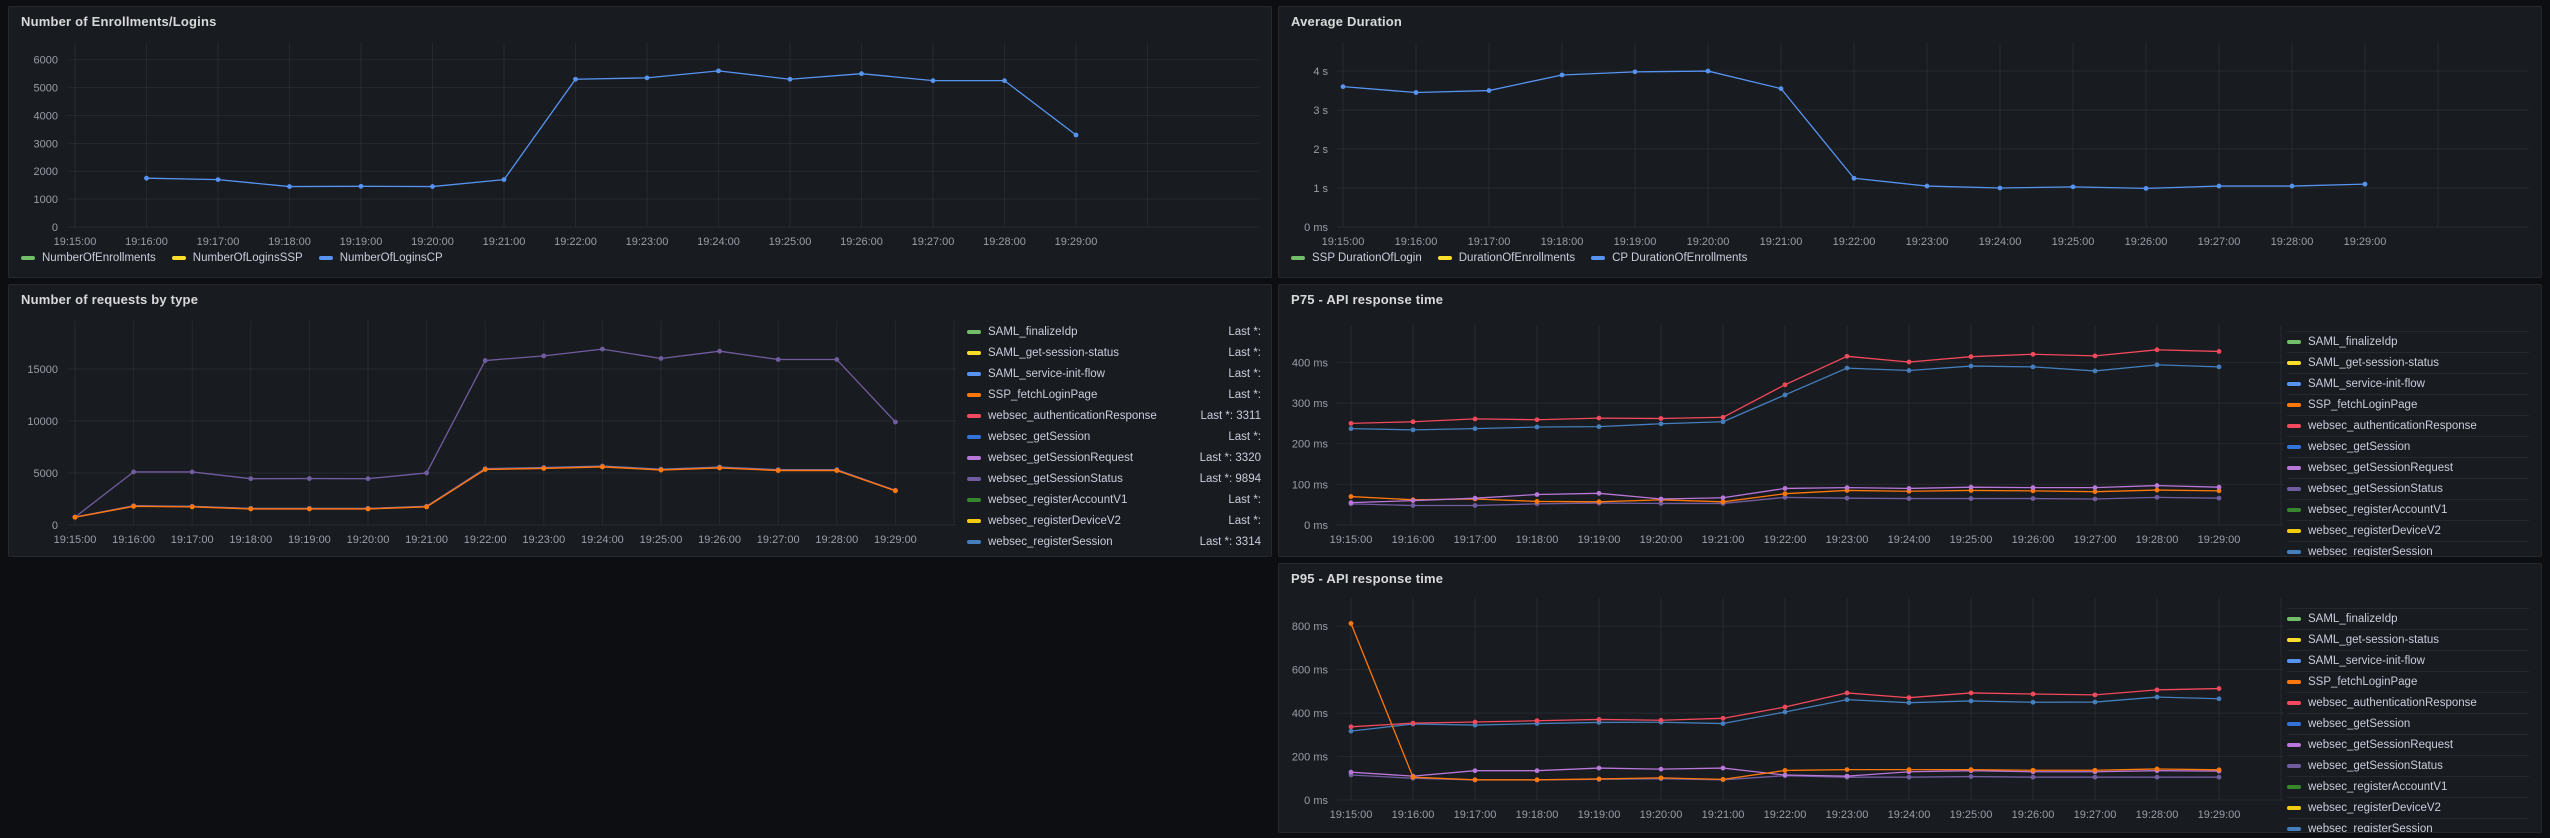  What do you see at coordinates (1114, 457) in the screenshot?
I see `legend-item-websec_getSessionRequest: websec_getSessionRequest Last *: 3320` at bounding box center [1114, 457].